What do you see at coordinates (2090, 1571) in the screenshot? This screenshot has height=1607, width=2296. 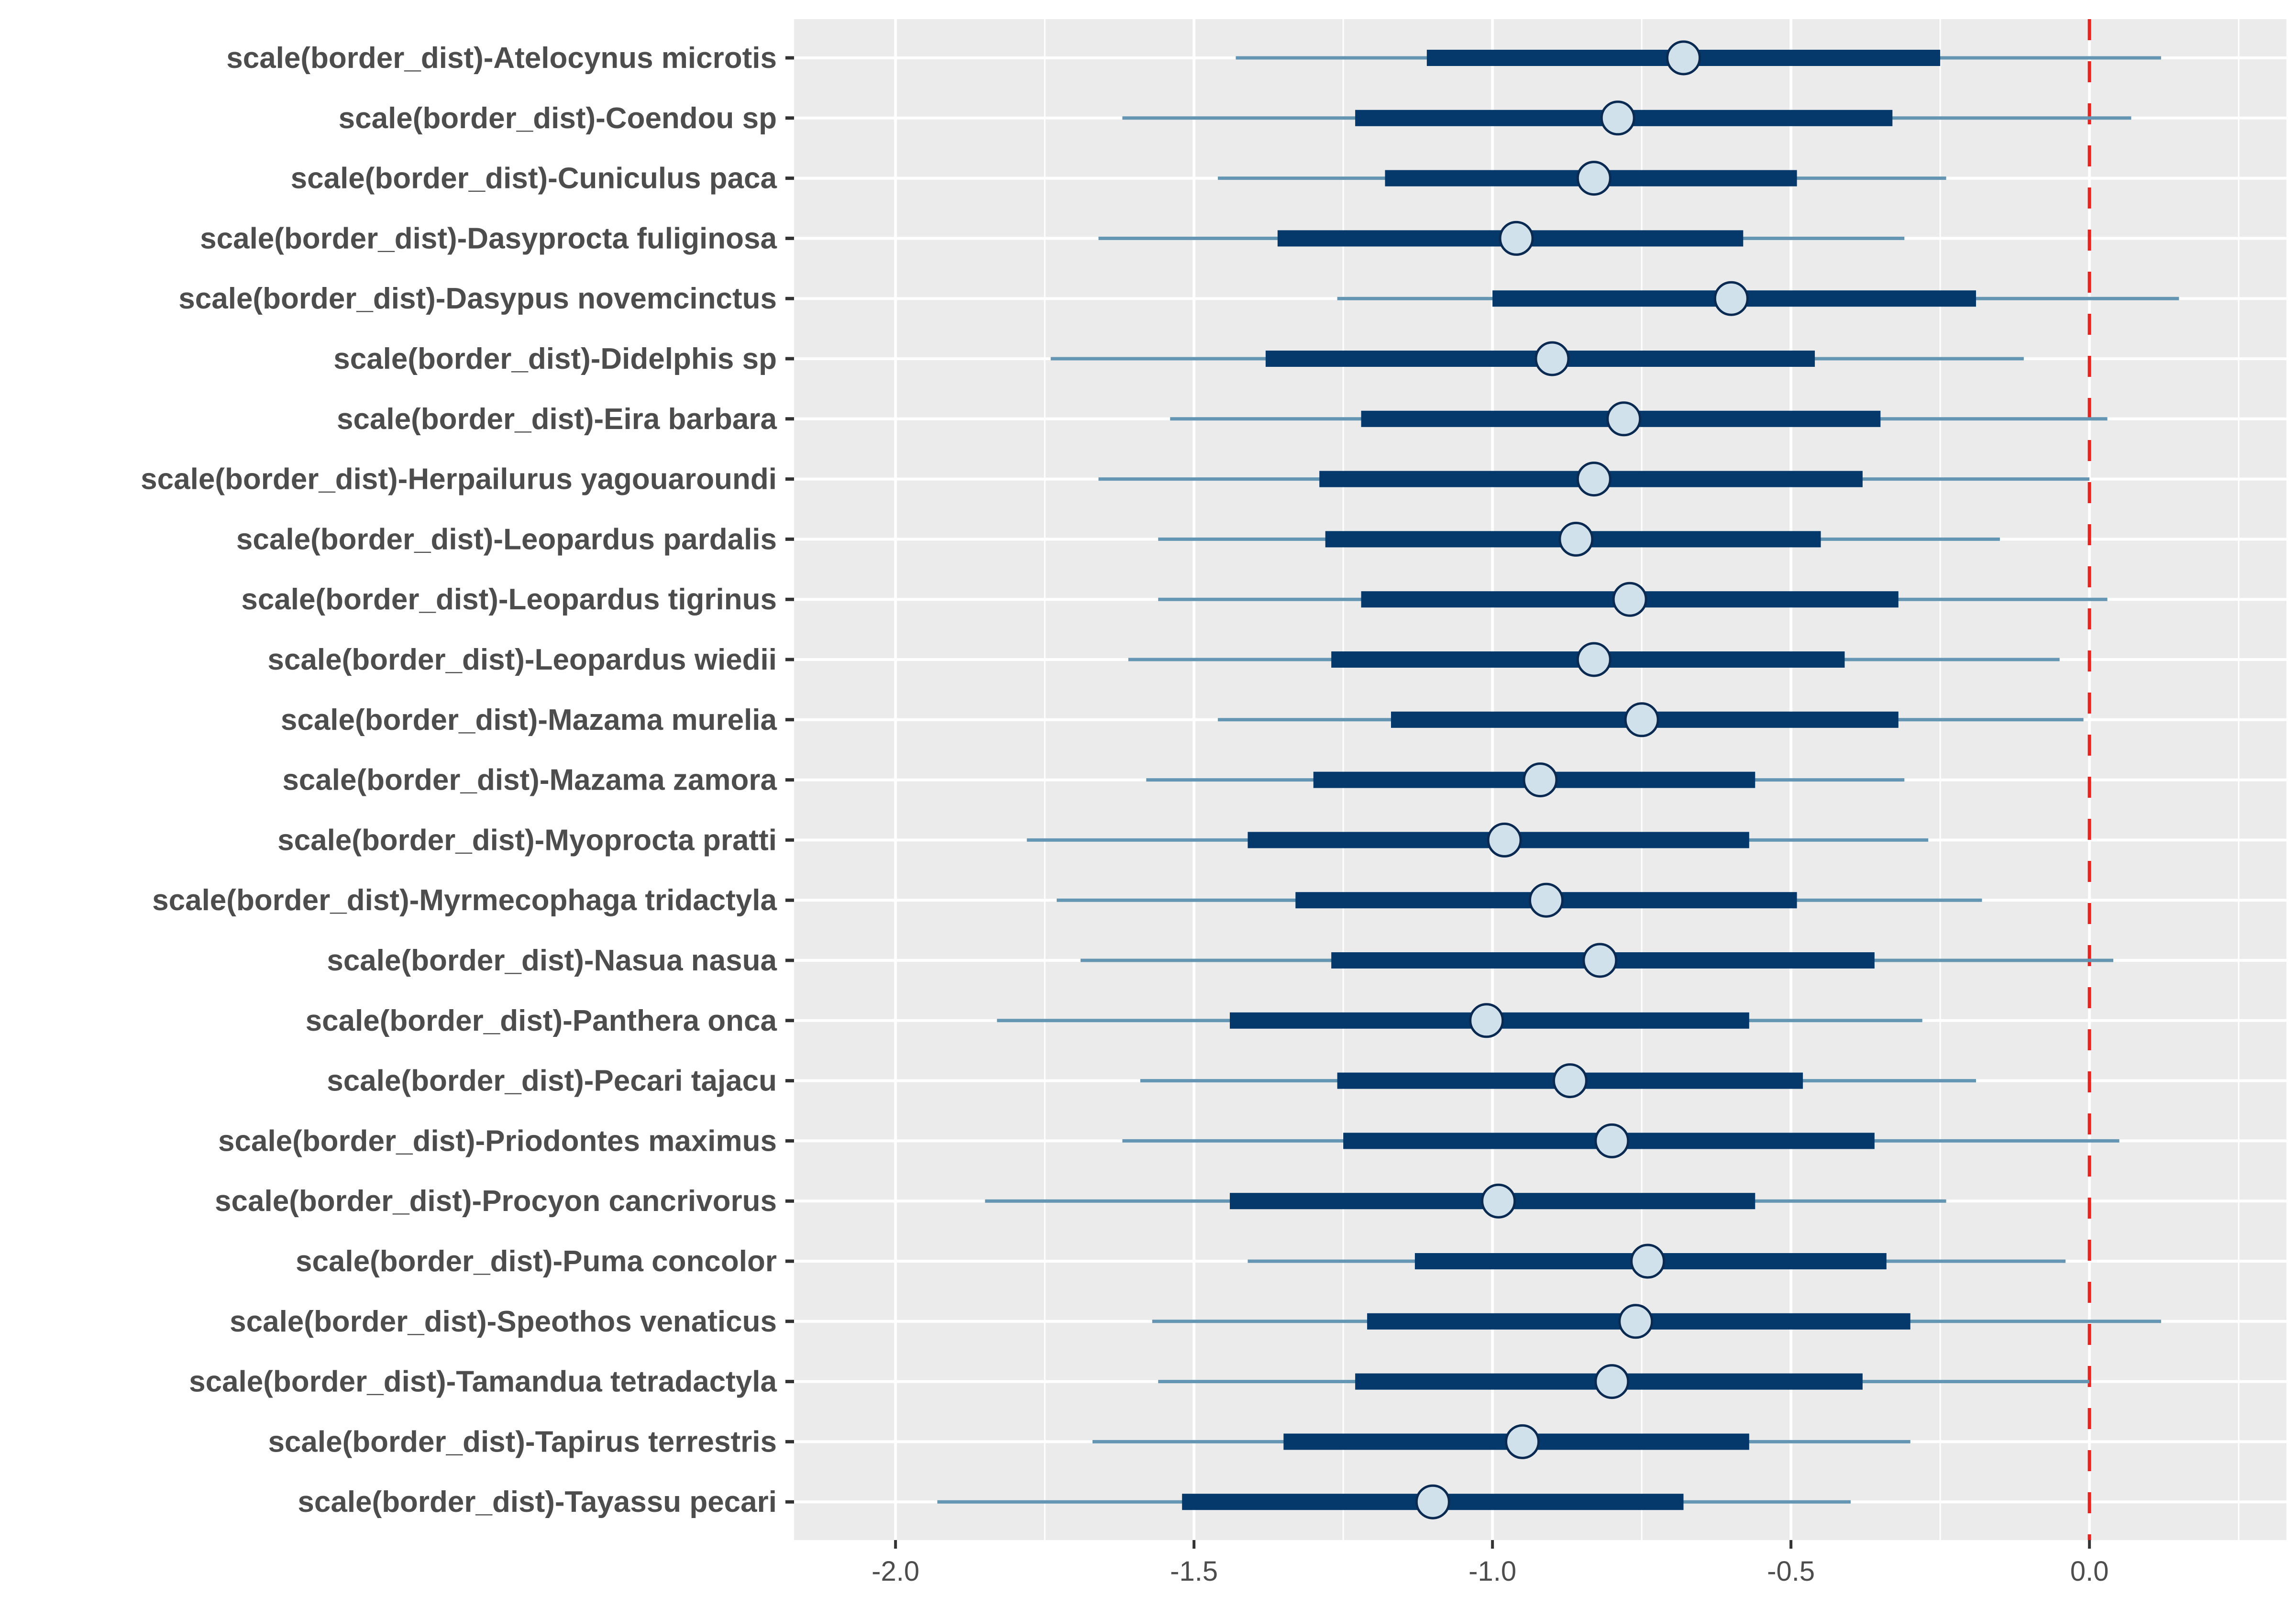 I see `x-tick-label: 0.0` at bounding box center [2090, 1571].